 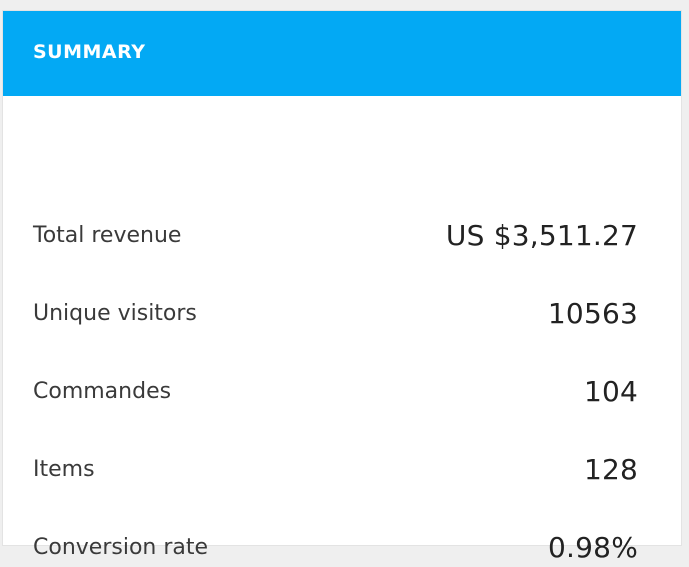 I want to click on summary-row-conversion-rate: Conversion rate 0.98%, so click(x=335, y=547).